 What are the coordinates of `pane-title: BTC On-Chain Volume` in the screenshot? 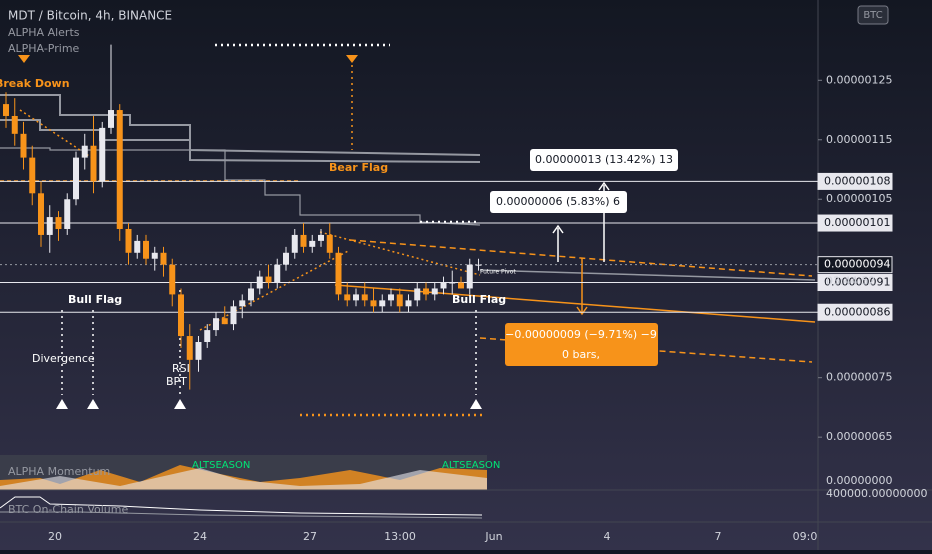 It's located at (68, 509).